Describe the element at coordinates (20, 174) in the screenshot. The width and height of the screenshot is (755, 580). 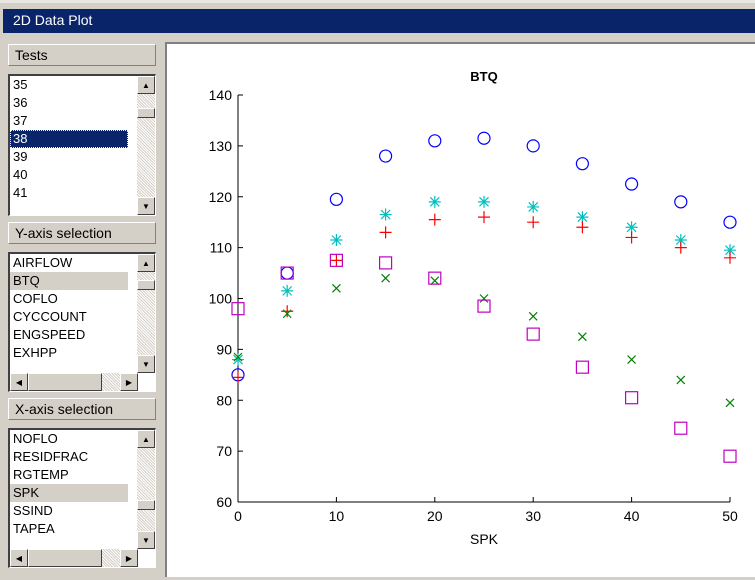
I see `tests-list-item: 40` at that location.